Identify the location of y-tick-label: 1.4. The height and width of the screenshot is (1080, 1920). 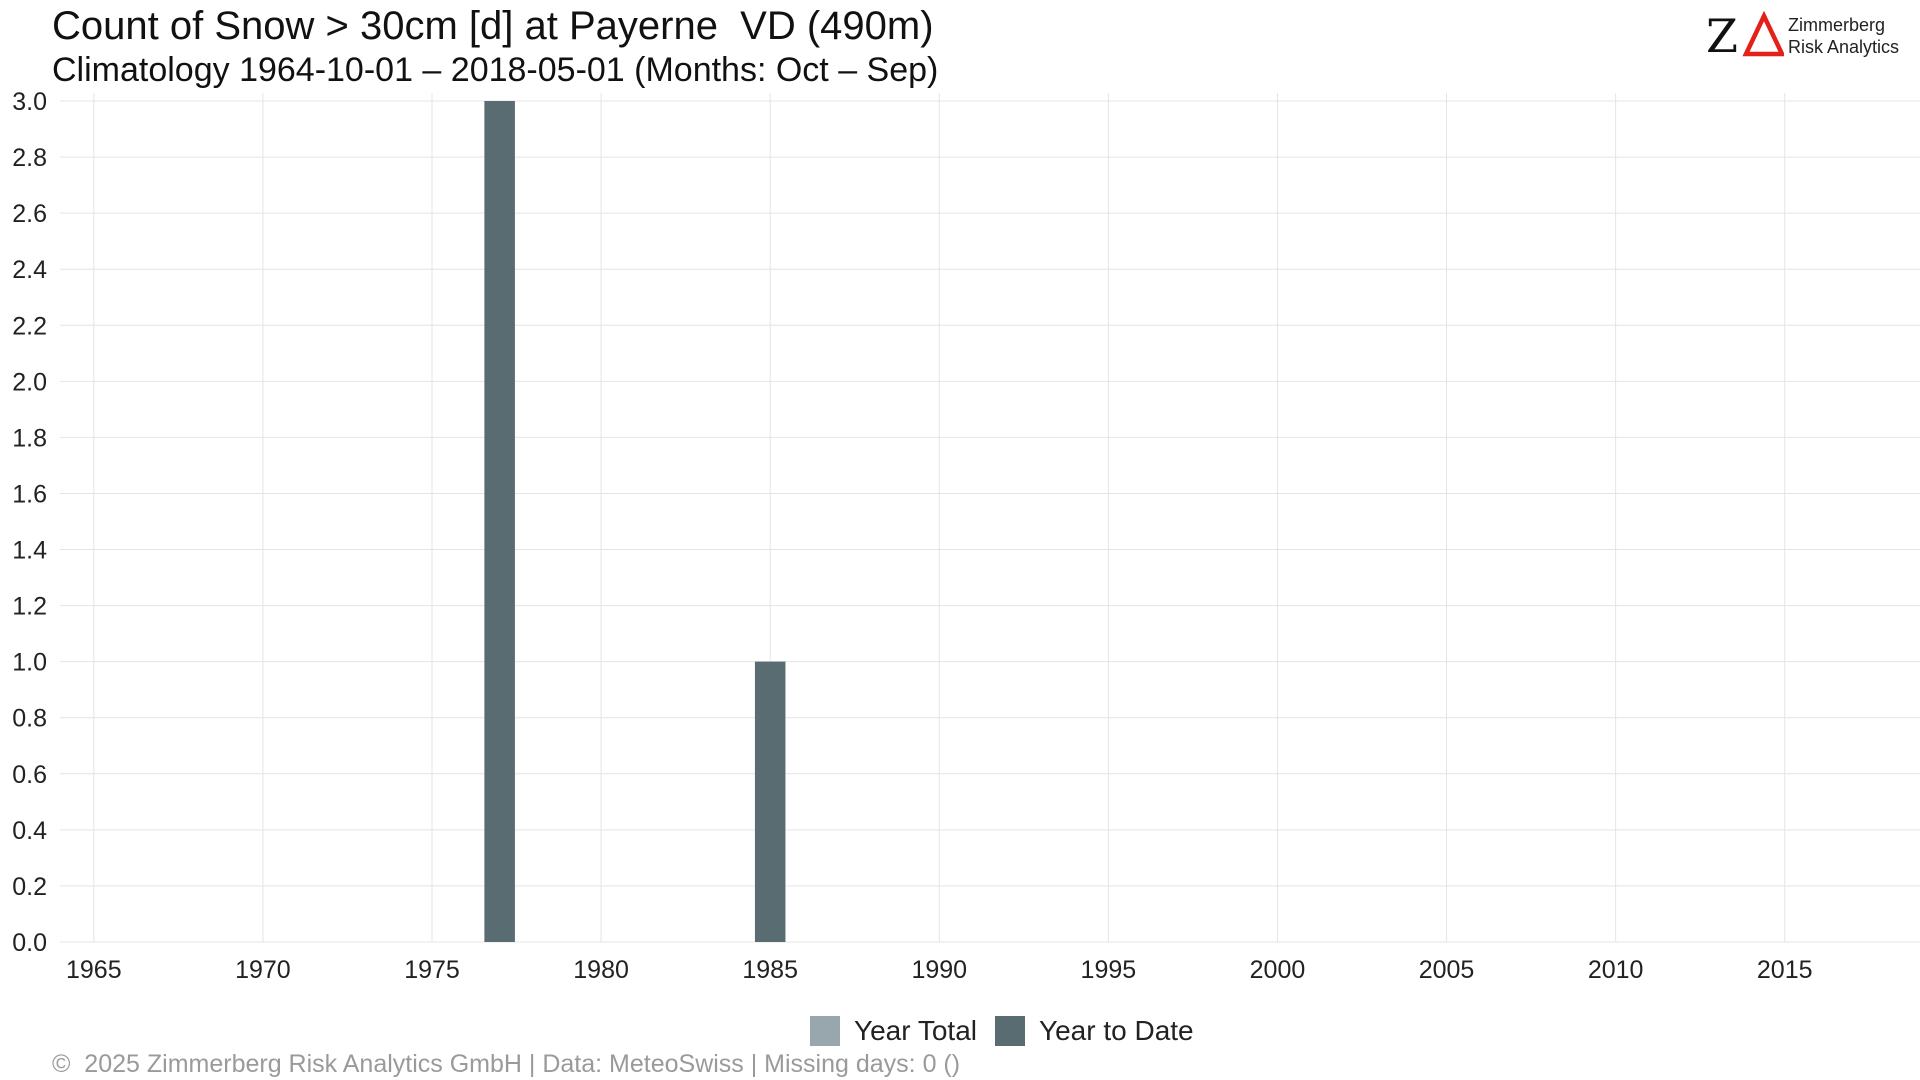
(29, 551).